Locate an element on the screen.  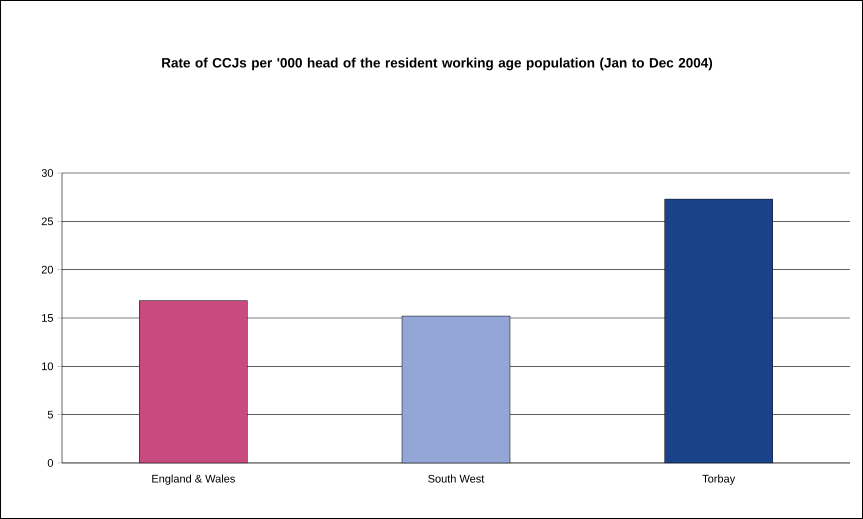
y-tick-label: 15 is located at coordinates (47, 318).